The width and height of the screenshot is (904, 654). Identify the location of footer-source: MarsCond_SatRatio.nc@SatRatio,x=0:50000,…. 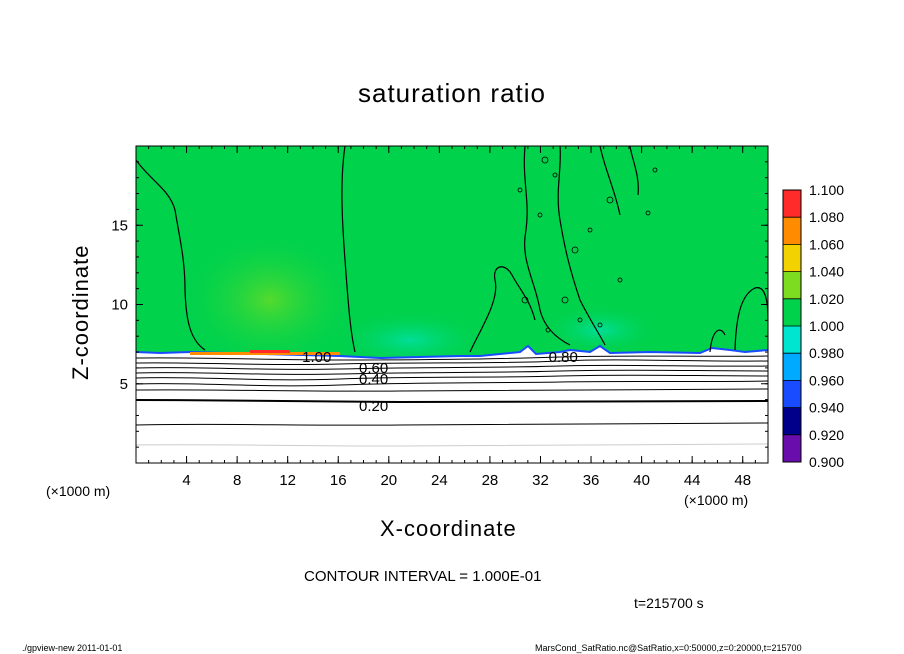
(668, 648).